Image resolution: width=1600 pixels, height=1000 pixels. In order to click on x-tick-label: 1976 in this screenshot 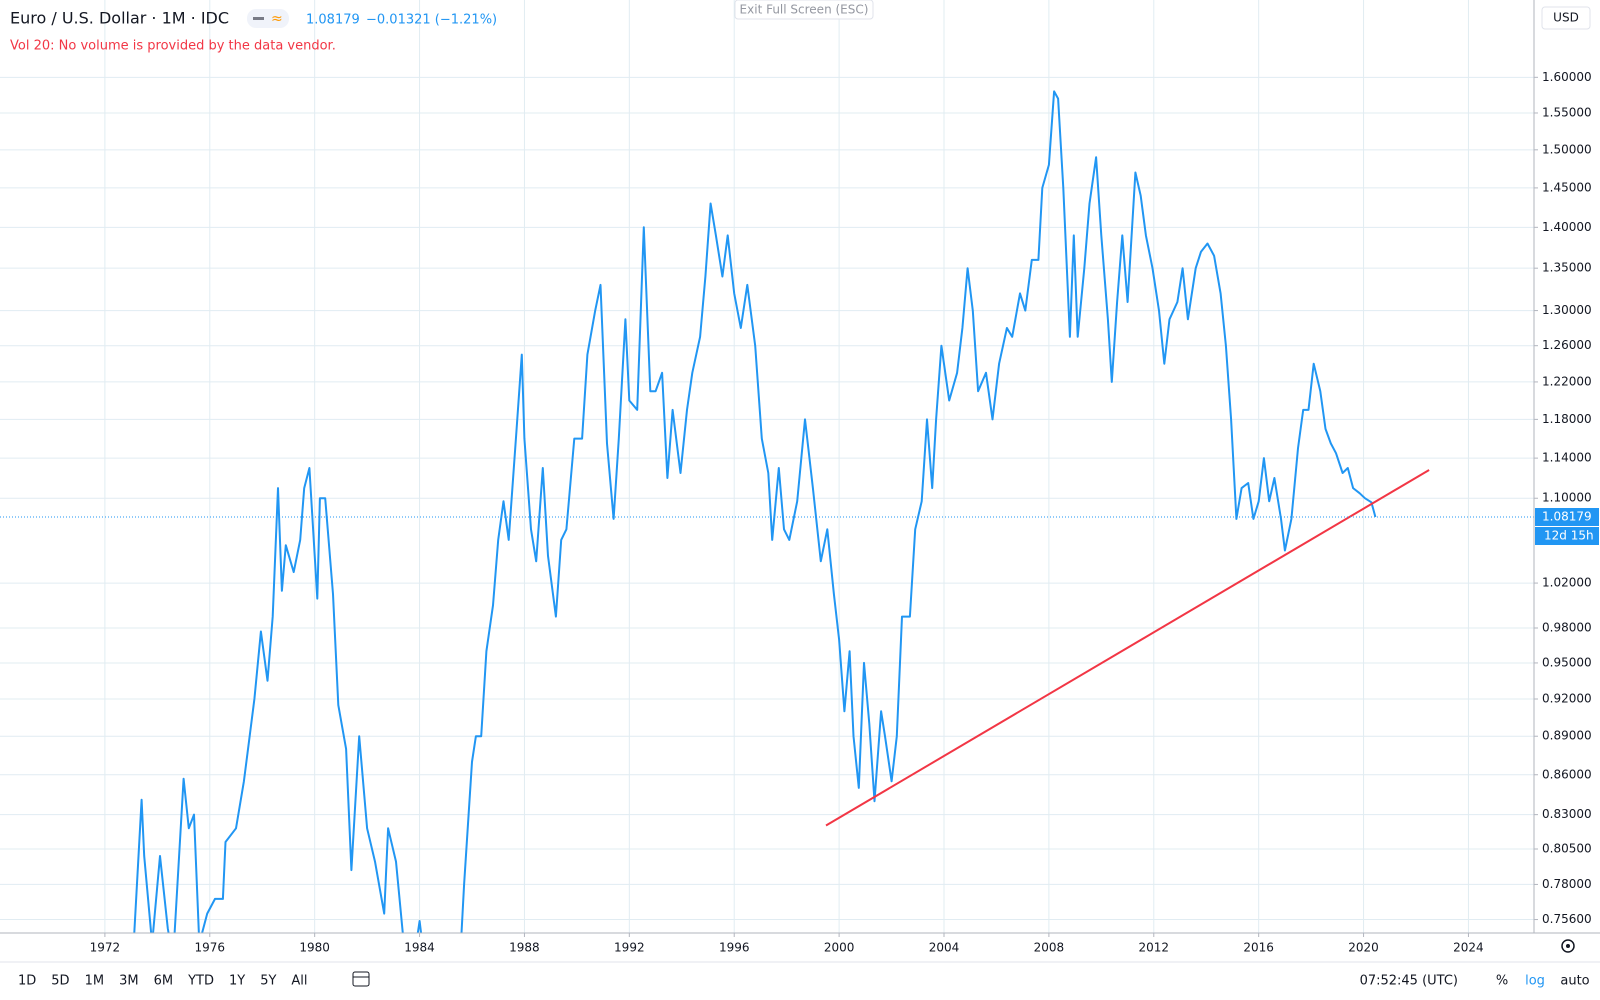, I will do `click(210, 948)`.